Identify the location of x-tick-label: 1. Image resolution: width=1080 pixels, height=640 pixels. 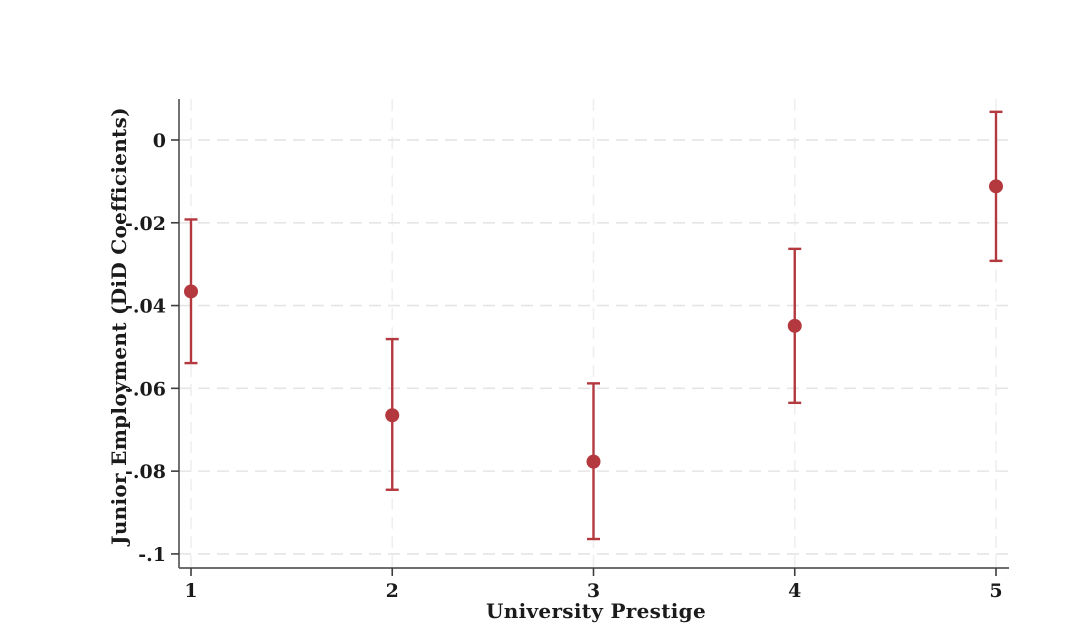
(190, 591).